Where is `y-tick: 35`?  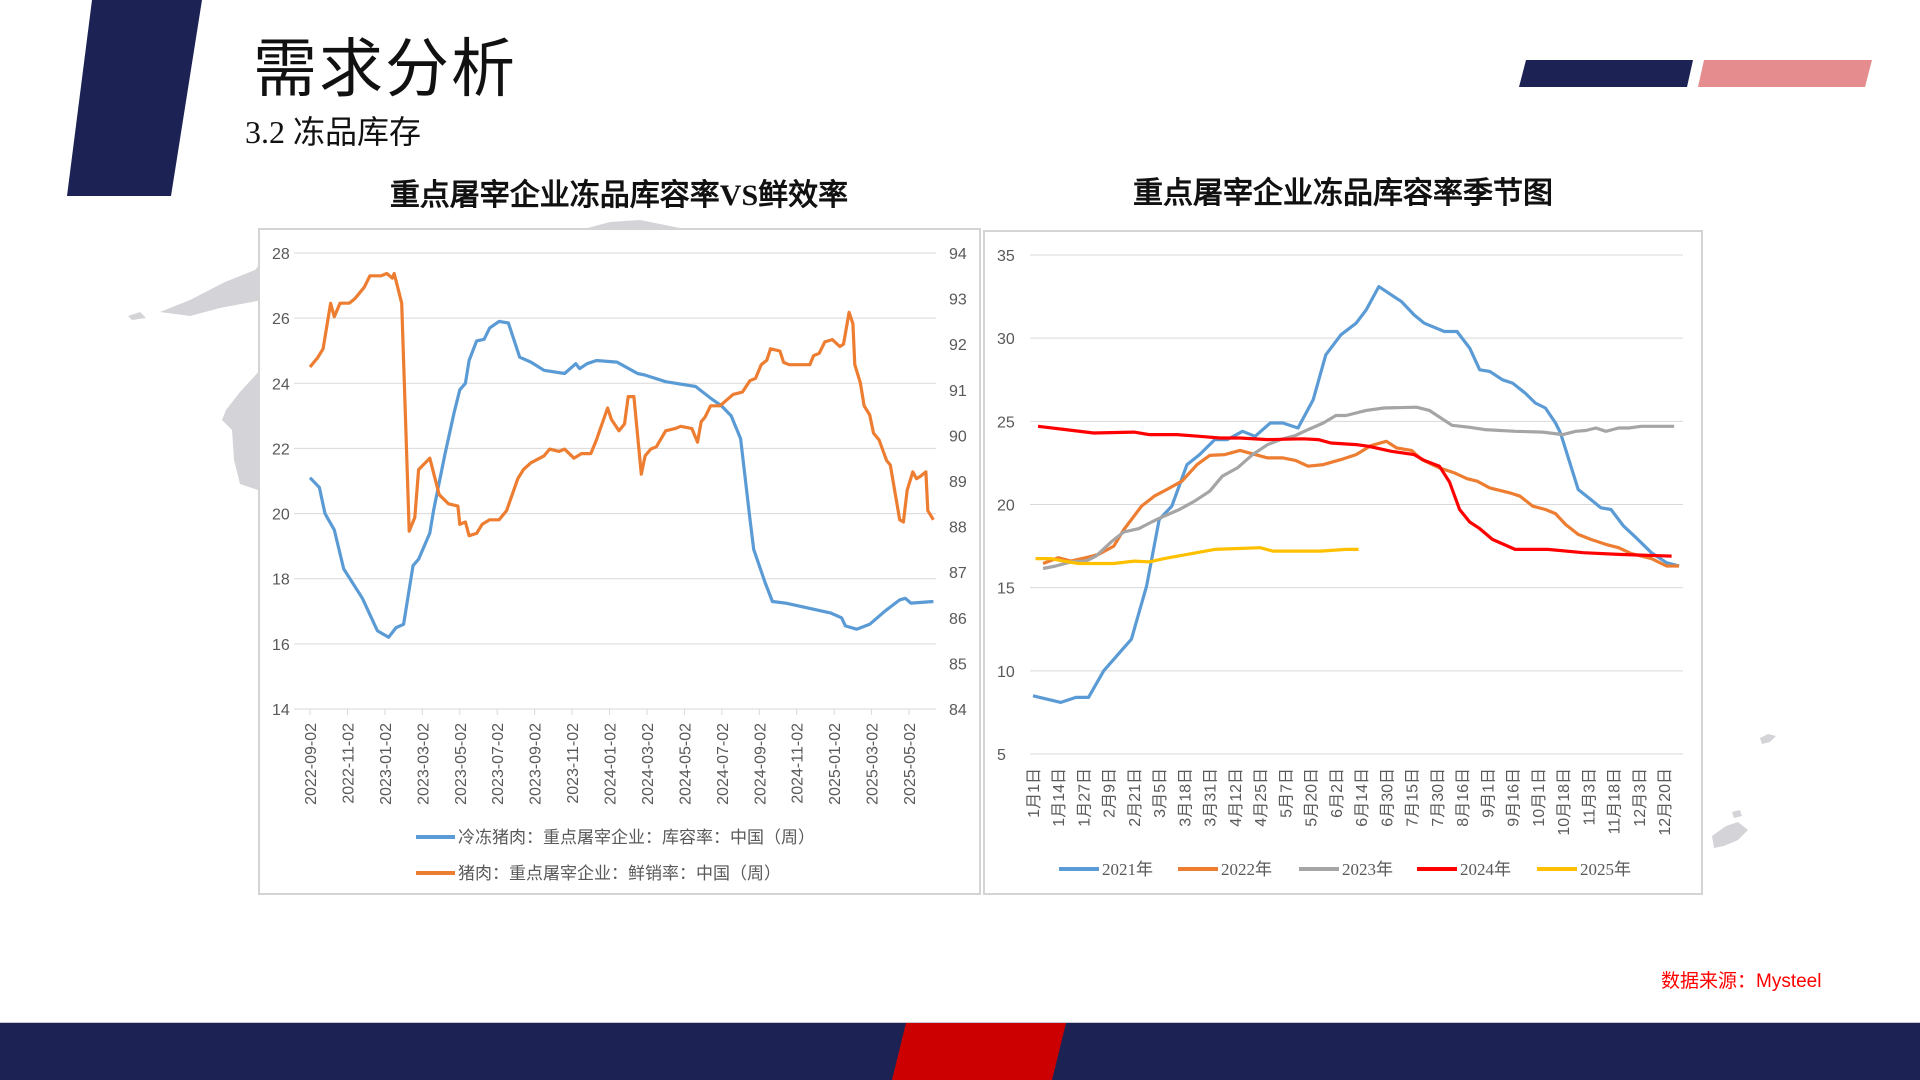 y-tick: 35 is located at coordinates (1006, 256).